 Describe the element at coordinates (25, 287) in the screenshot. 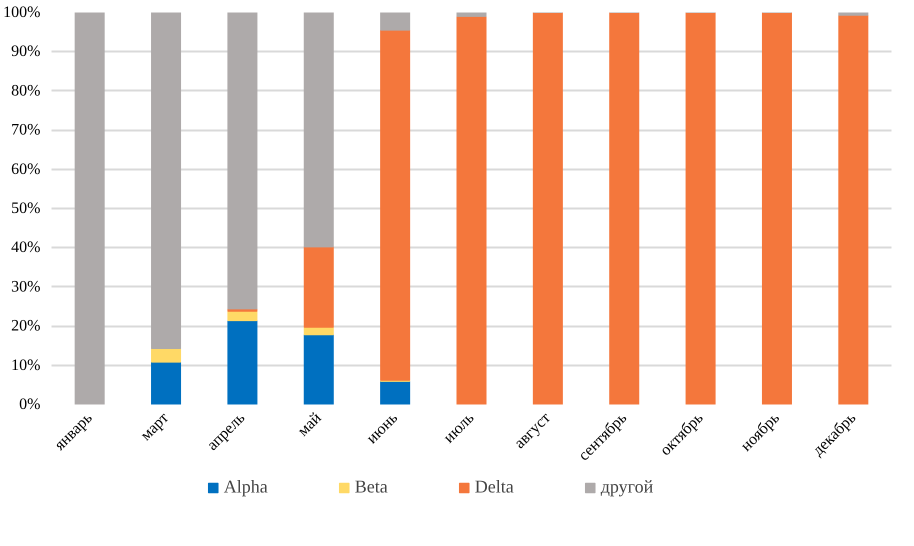

I see `y-tick-label: 30%` at that location.